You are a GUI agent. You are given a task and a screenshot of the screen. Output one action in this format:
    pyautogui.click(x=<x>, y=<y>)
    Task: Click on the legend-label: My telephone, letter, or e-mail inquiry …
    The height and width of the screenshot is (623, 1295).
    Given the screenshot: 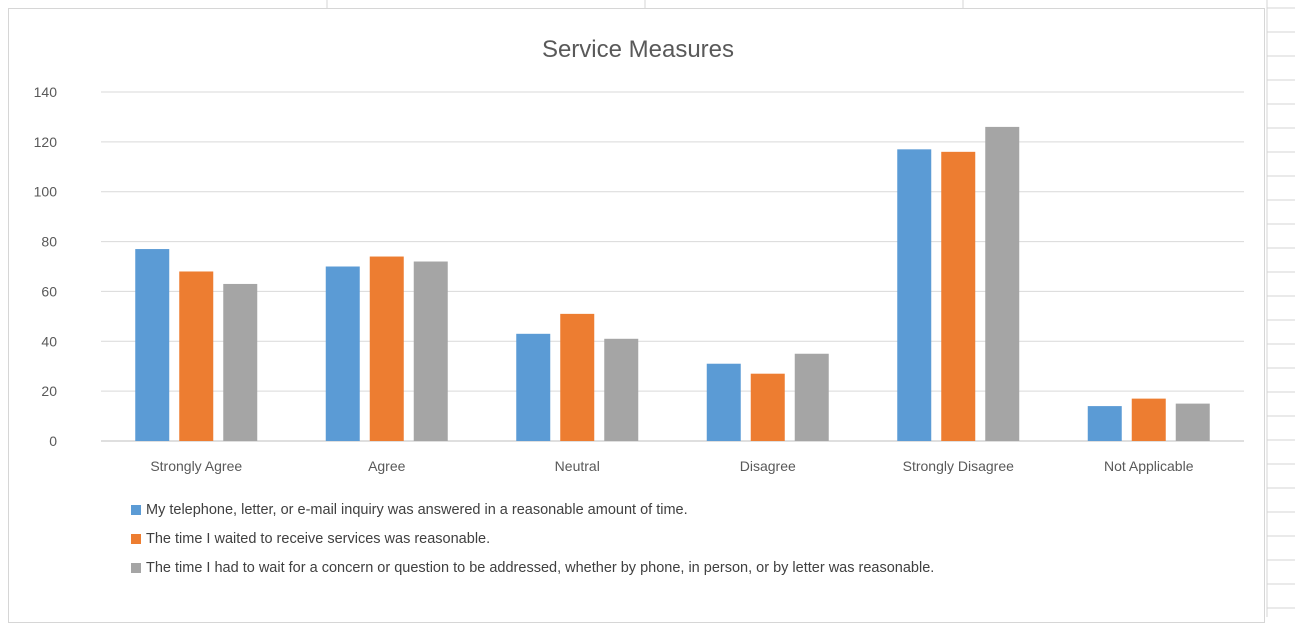 What is the action you would take?
    pyautogui.click(x=417, y=509)
    